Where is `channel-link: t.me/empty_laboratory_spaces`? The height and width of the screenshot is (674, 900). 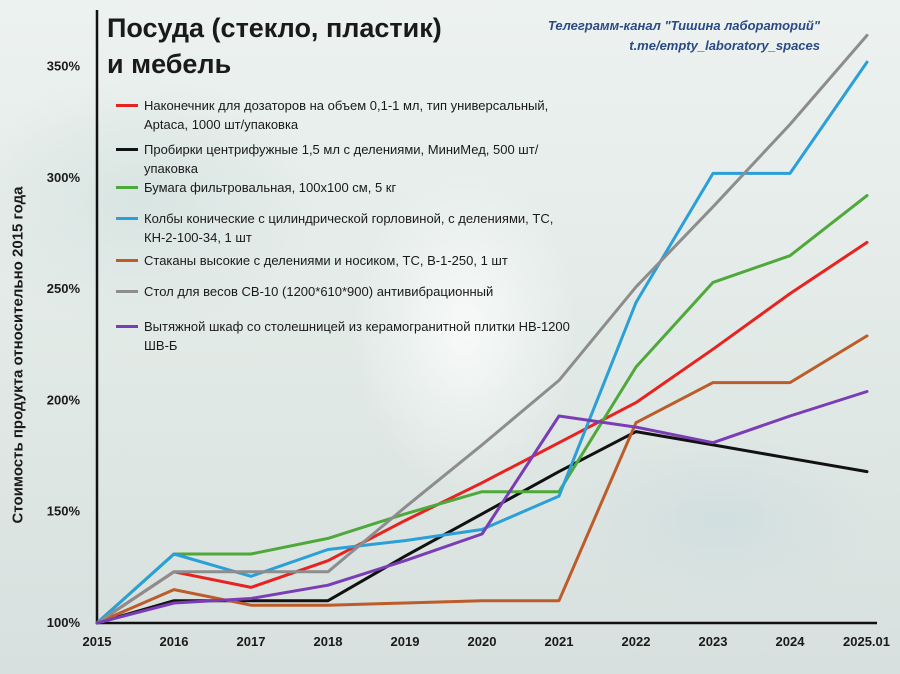 channel-link: t.me/empty_laboratory_spaces is located at coordinates (724, 45).